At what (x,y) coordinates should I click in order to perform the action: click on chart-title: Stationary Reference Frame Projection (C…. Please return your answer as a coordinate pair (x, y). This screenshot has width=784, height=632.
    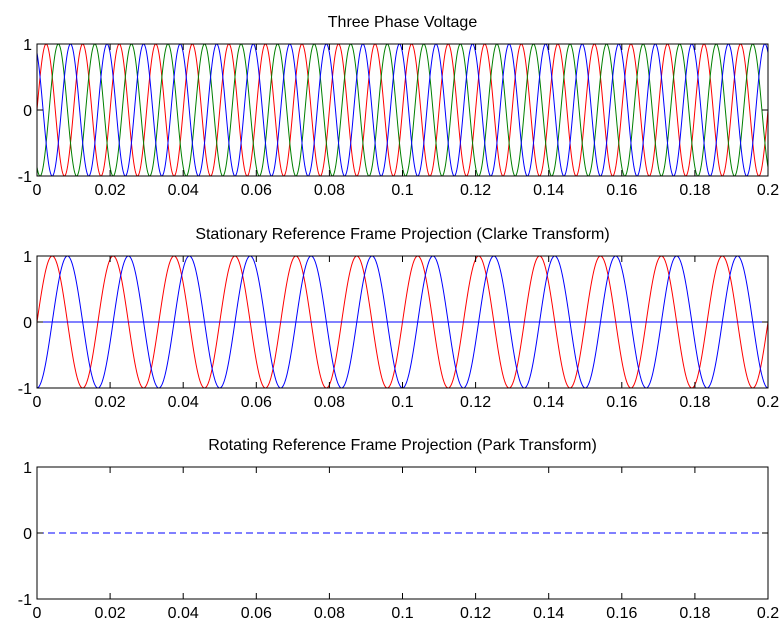
    Looking at the image, I should click on (402, 234).